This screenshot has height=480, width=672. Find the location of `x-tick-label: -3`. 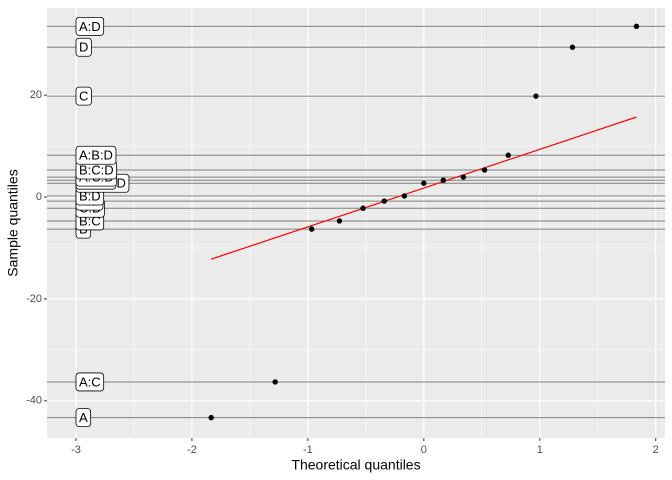

x-tick-label: -3 is located at coordinates (76, 450).